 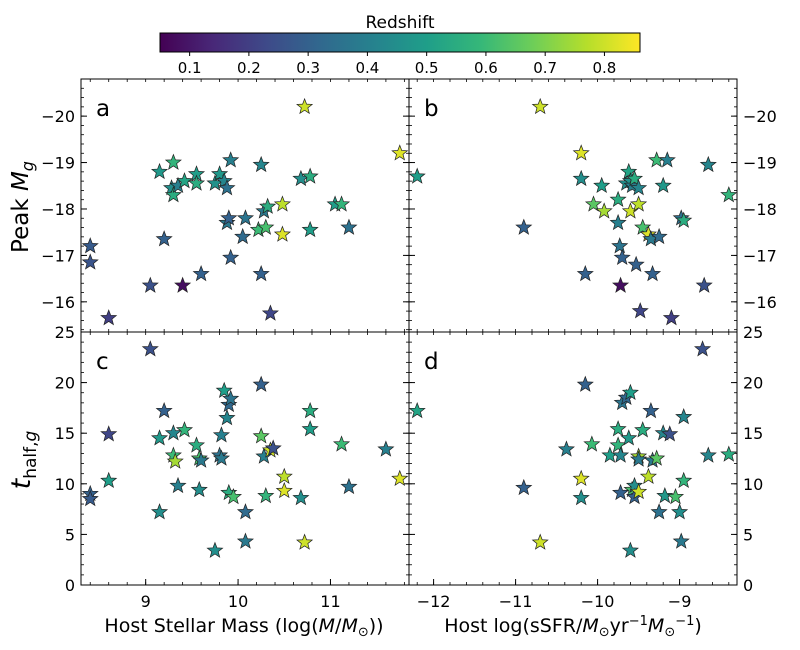 What do you see at coordinates (58, 116) in the screenshot?
I see `y-tick-label: −20` at bounding box center [58, 116].